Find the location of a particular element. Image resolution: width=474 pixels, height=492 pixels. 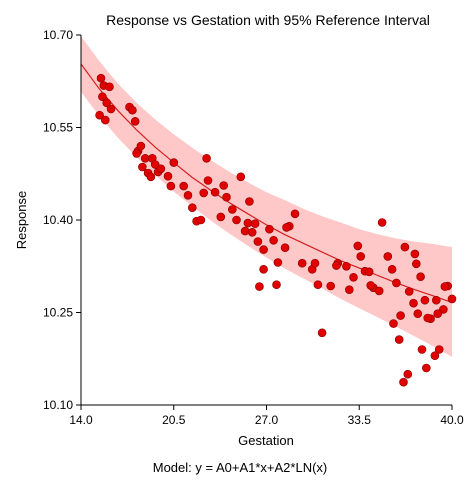

x-axis-label: Gestation is located at coordinates (266, 440).